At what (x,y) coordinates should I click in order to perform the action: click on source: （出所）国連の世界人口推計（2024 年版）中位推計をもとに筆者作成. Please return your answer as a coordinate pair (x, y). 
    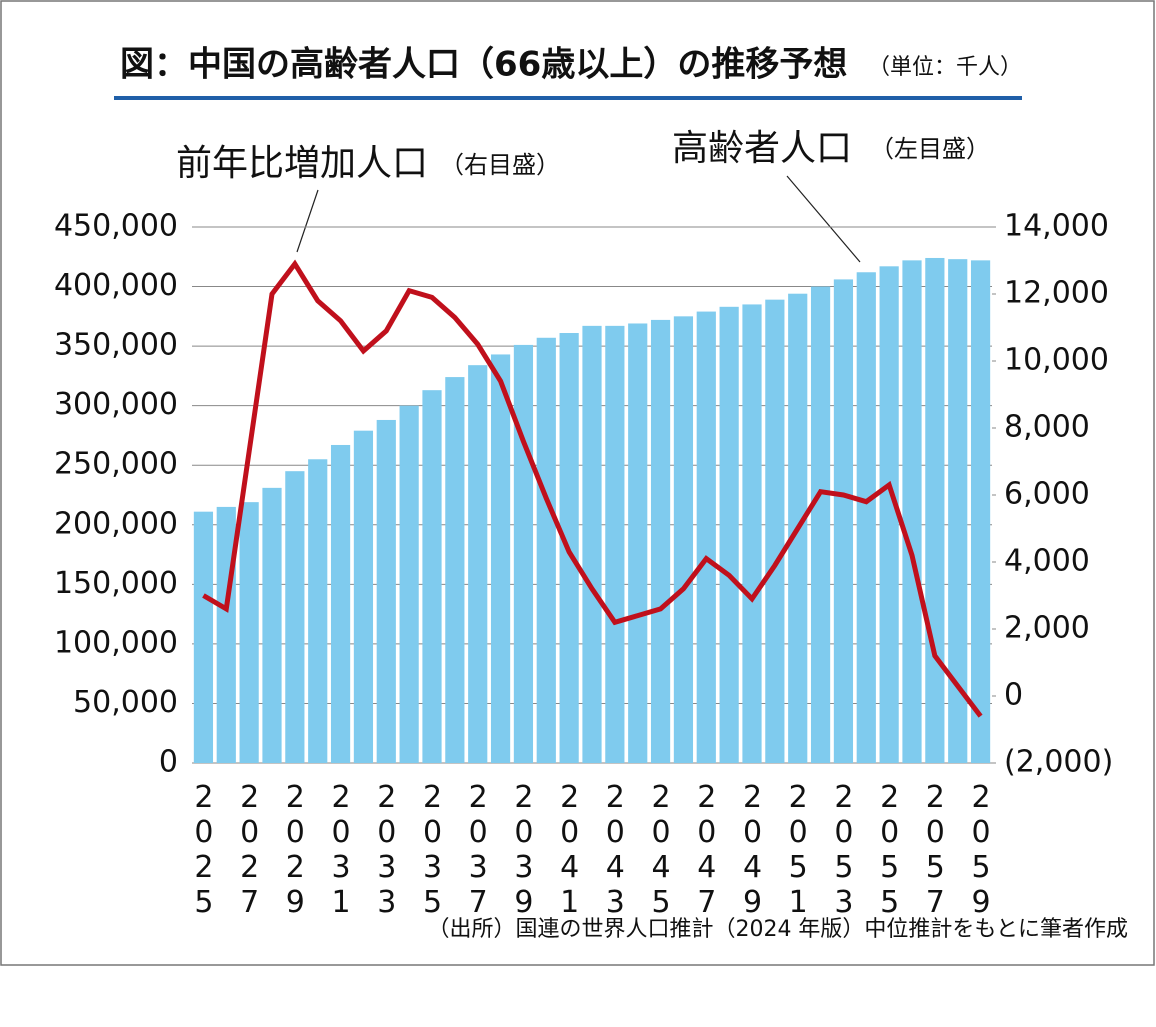
    Looking at the image, I should click on (777, 929).